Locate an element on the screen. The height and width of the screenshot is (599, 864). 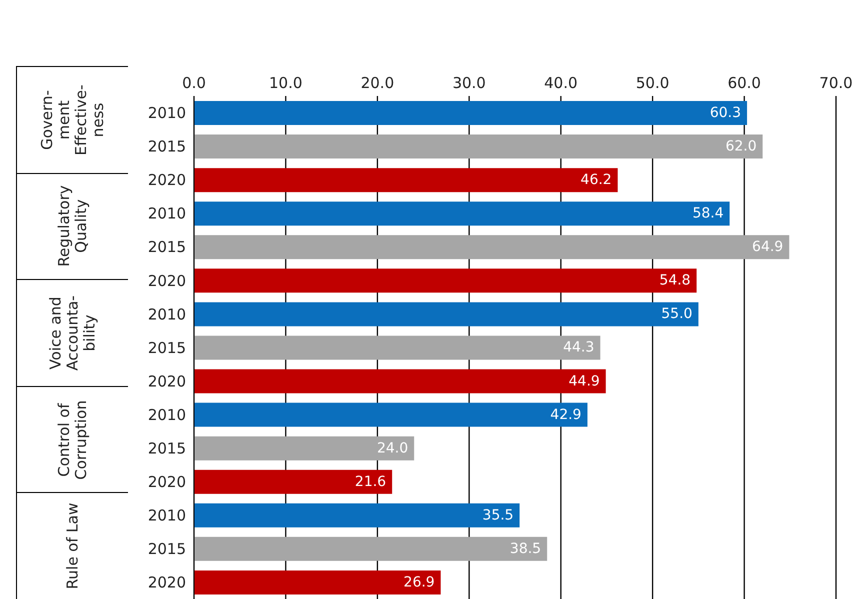
text: Govern- ment Effective- ness is located at coordinates (72, 120).